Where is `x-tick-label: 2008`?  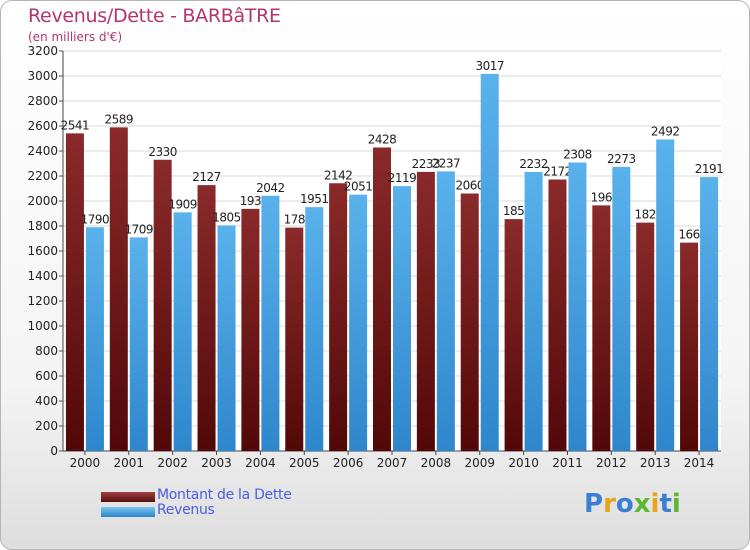 x-tick-label: 2008 is located at coordinates (436, 463).